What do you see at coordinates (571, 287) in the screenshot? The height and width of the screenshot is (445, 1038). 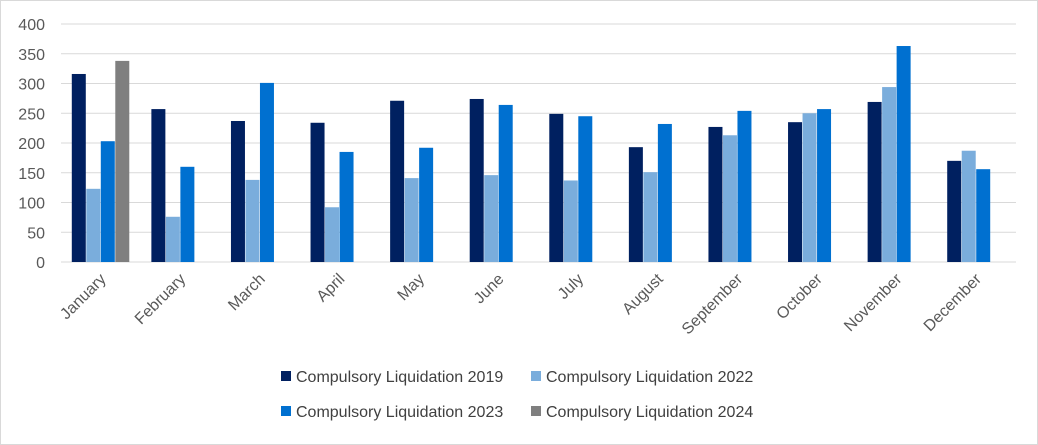 I see `x-tick-label: July` at bounding box center [571, 287].